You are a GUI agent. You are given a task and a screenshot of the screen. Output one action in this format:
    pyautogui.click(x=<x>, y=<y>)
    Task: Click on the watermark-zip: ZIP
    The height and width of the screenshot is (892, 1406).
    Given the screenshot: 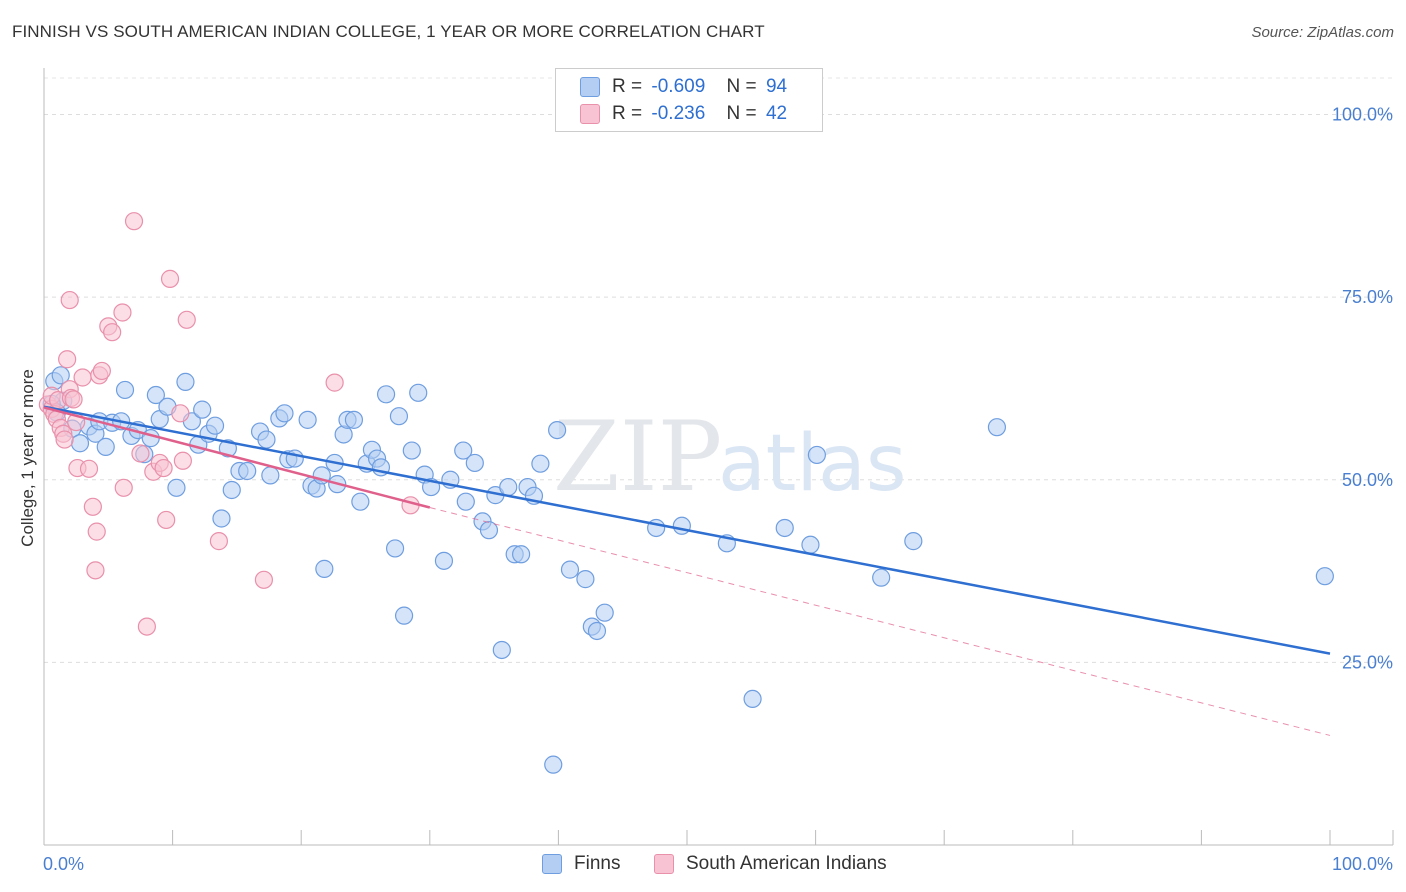 What is the action you would take?
    pyautogui.click(x=637, y=457)
    